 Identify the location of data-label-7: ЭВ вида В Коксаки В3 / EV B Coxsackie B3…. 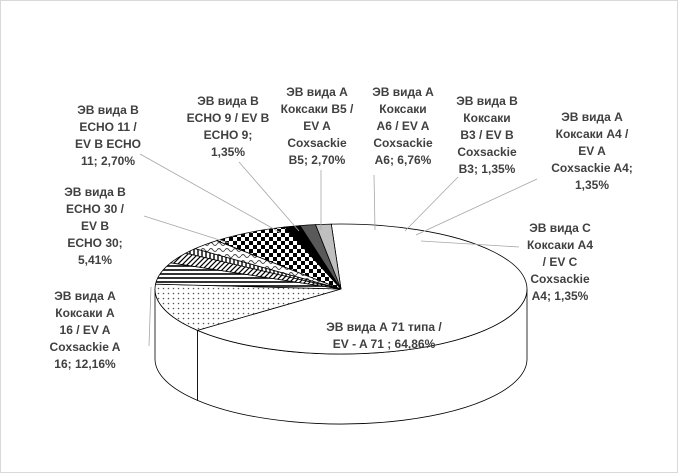
(487, 135).